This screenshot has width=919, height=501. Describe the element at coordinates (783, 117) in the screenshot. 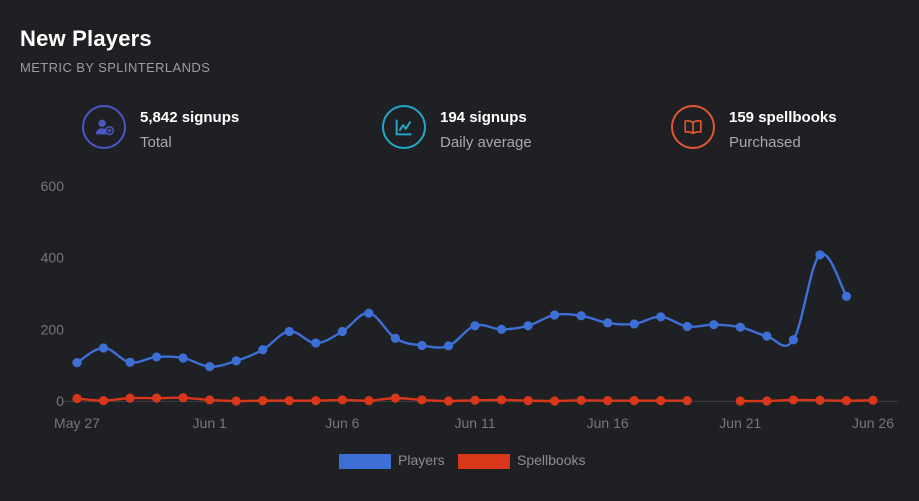

I see `stat-value: 159 spellbooks` at that location.